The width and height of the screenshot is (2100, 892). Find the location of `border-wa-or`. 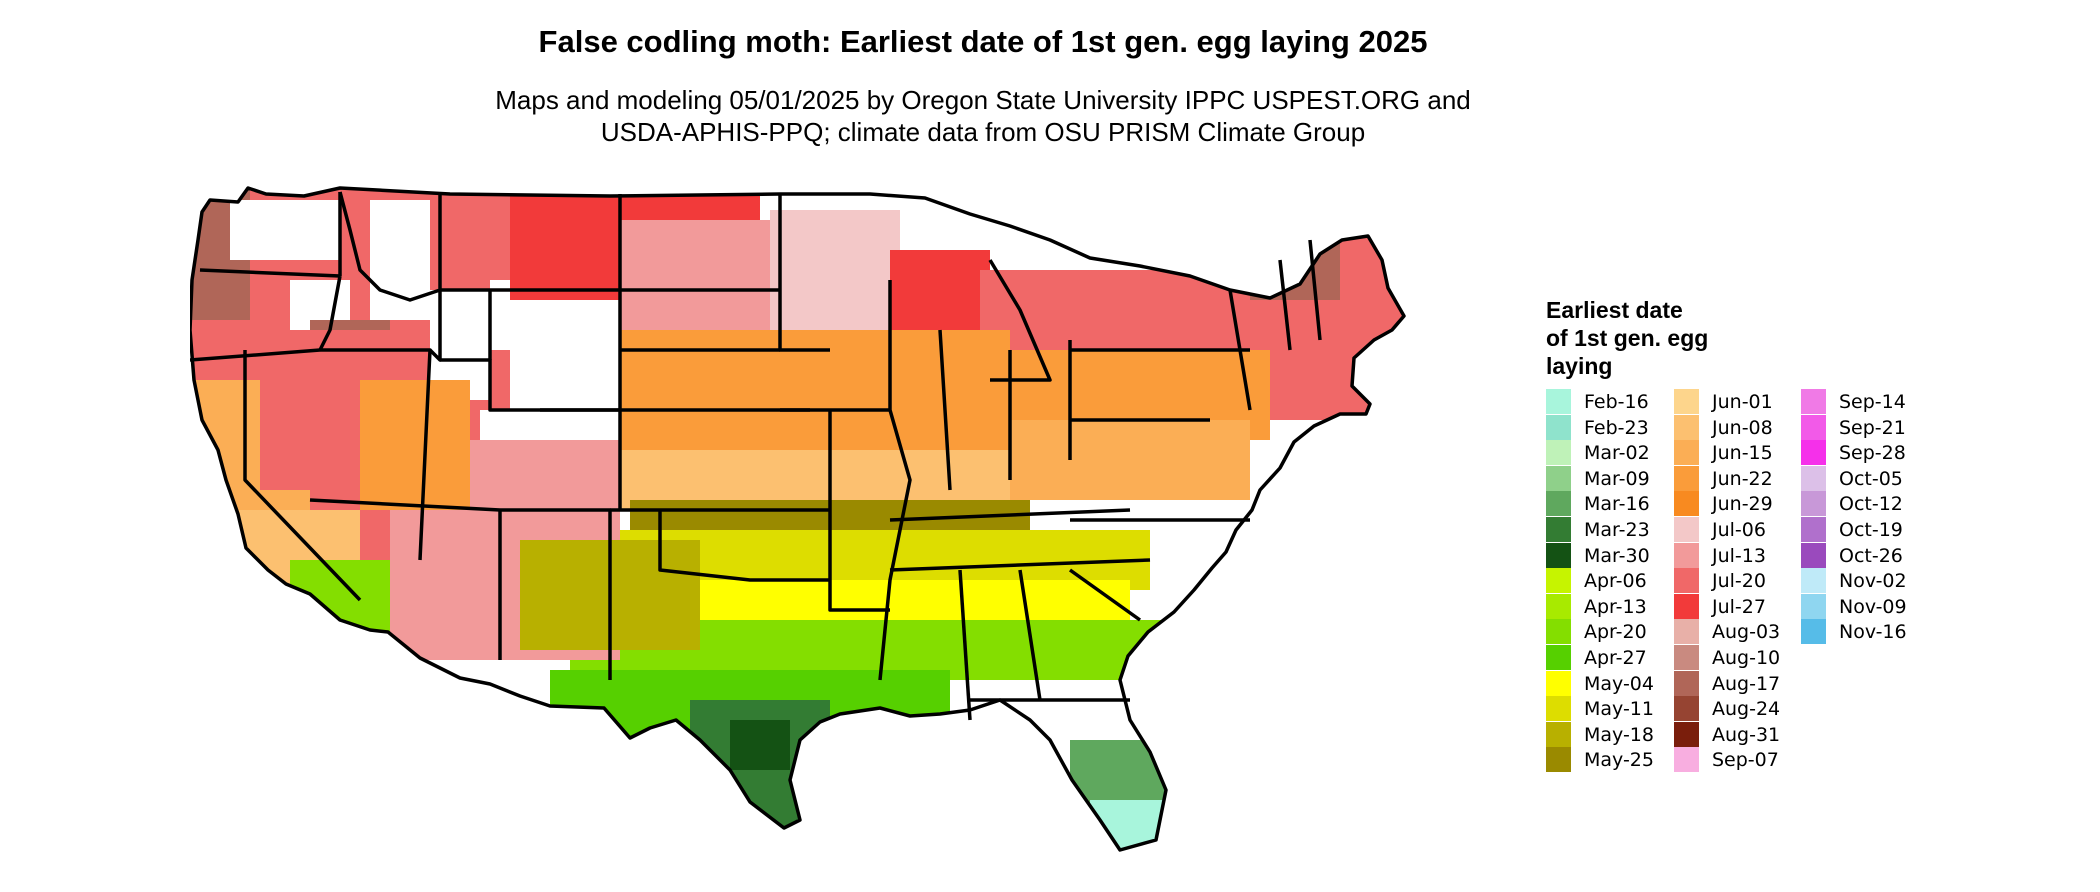

border-wa-or is located at coordinates (270, 273).